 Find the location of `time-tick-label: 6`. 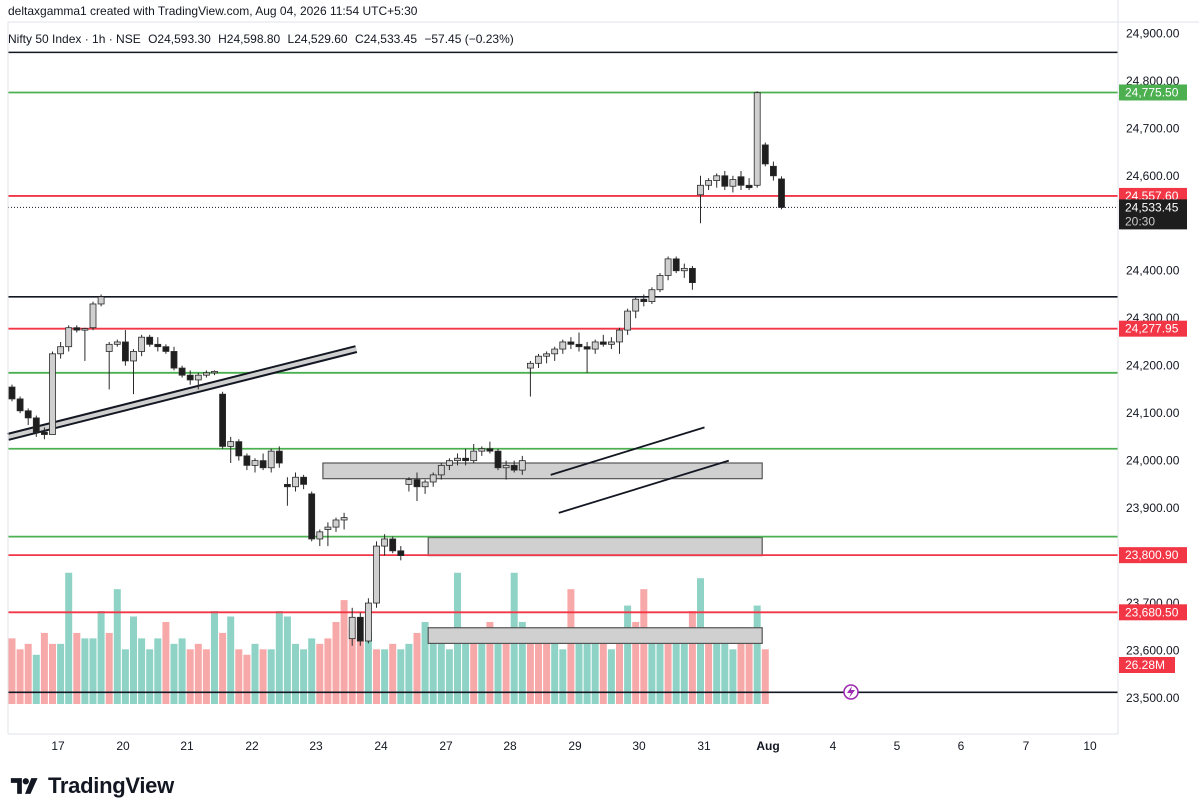

time-tick-label: 6 is located at coordinates (961, 746).